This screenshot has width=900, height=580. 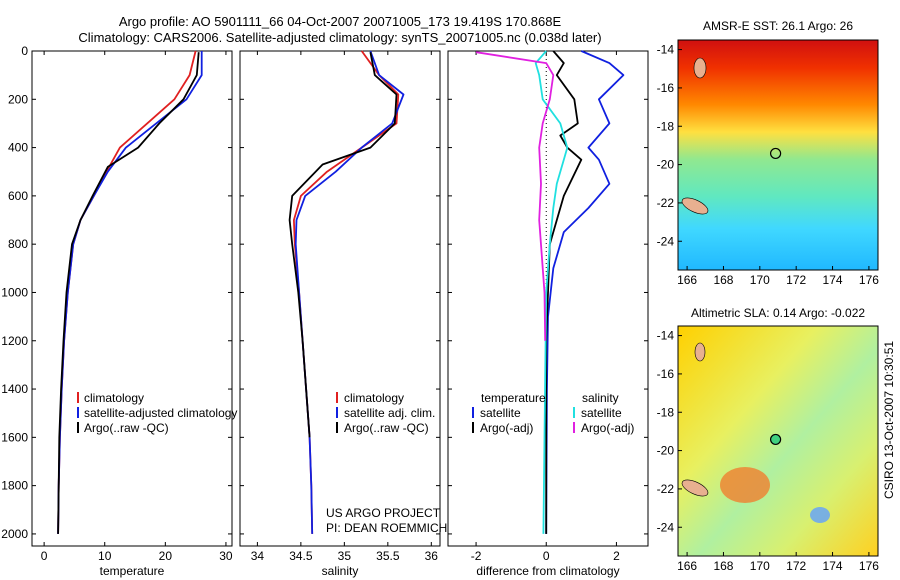 What do you see at coordinates (337, 412) in the screenshot?
I see `legend-swatch-satellite-adj` at bounding box center [337, 412].